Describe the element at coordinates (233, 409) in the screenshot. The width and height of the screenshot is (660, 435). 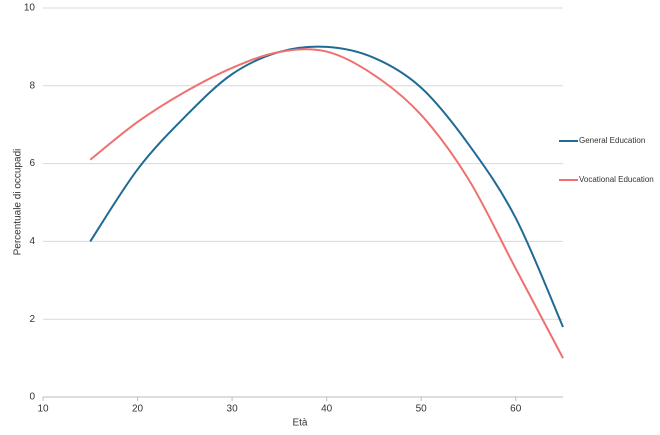
I see `x-tick-label: 30` at that location.